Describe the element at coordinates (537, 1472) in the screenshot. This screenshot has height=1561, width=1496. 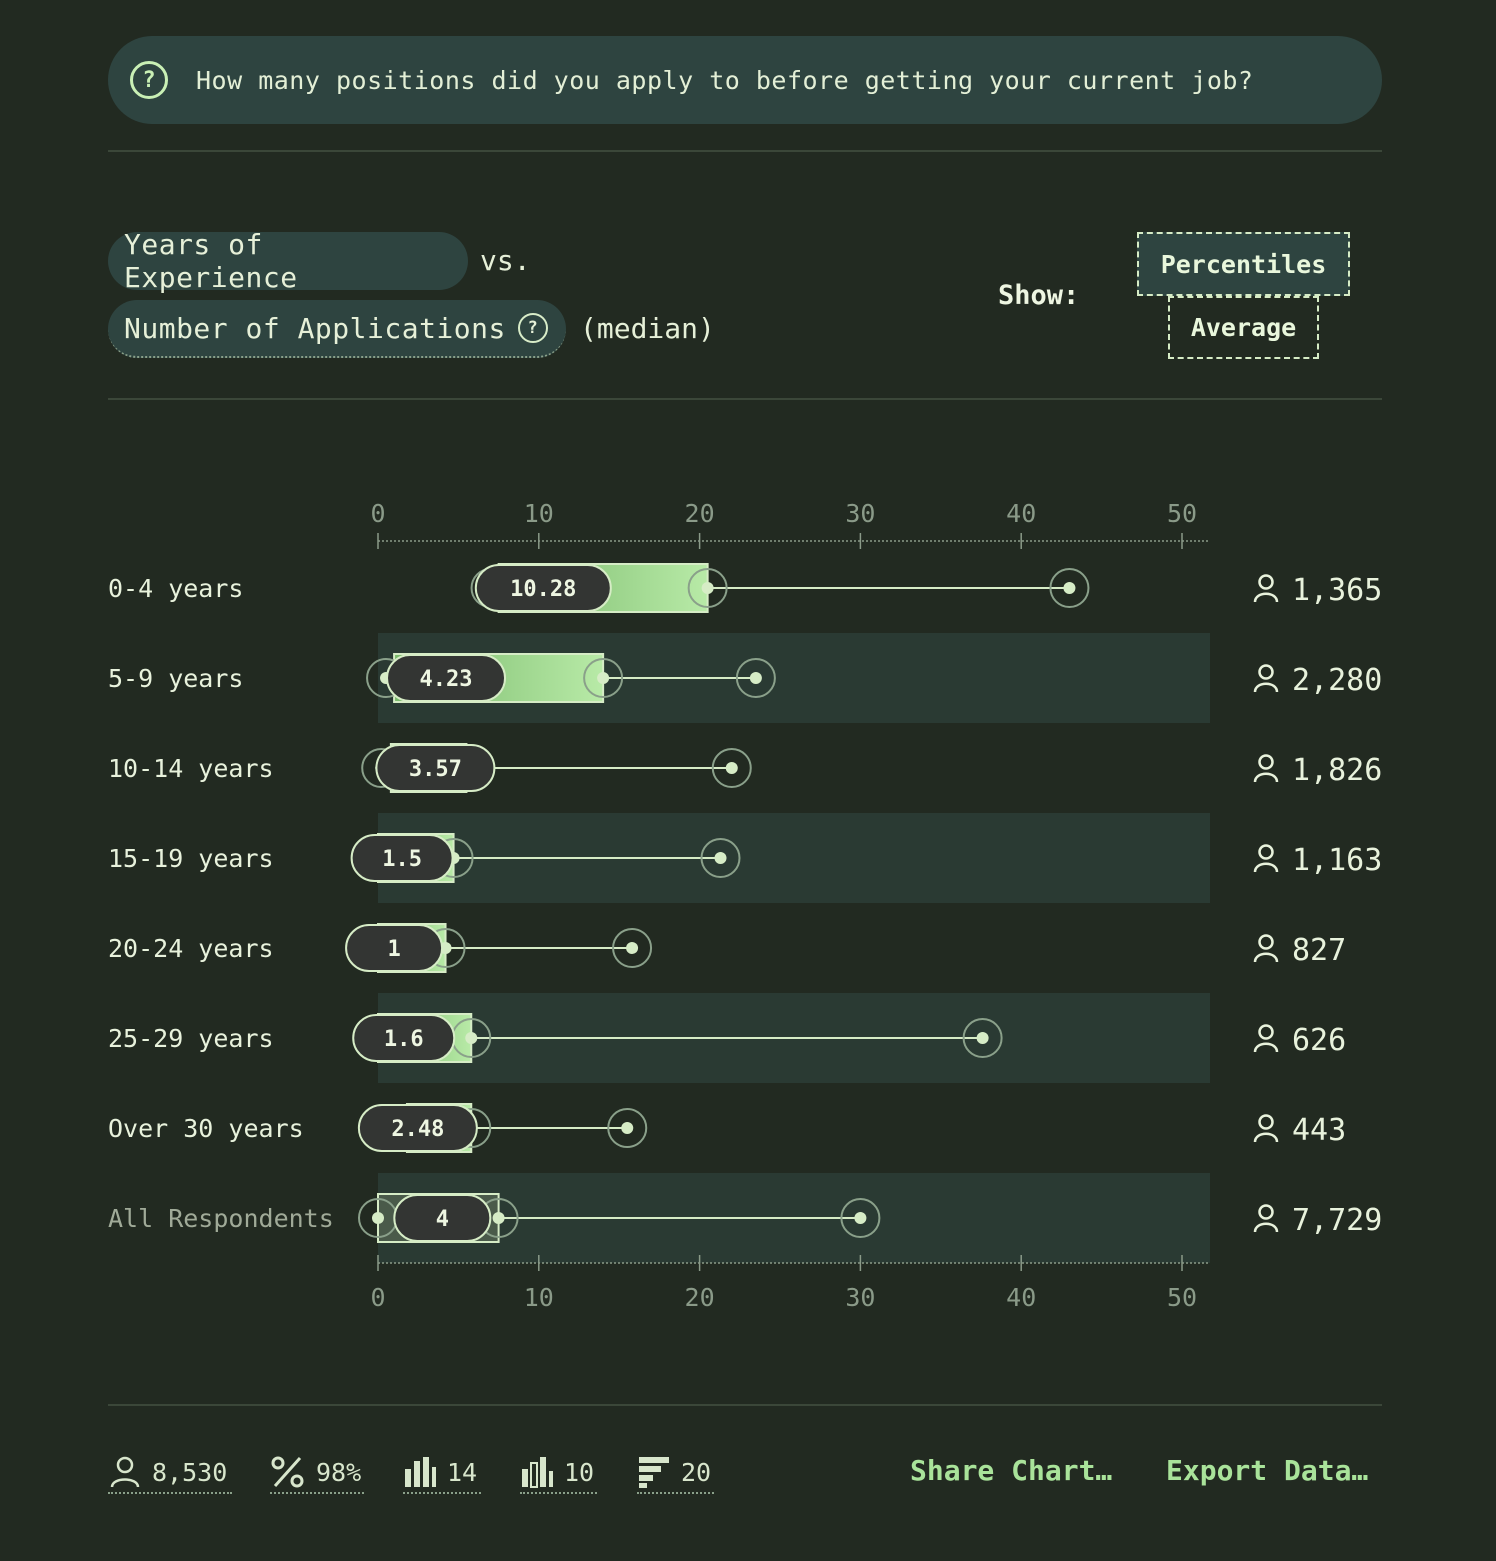
I see `histogram-icon` at that location.